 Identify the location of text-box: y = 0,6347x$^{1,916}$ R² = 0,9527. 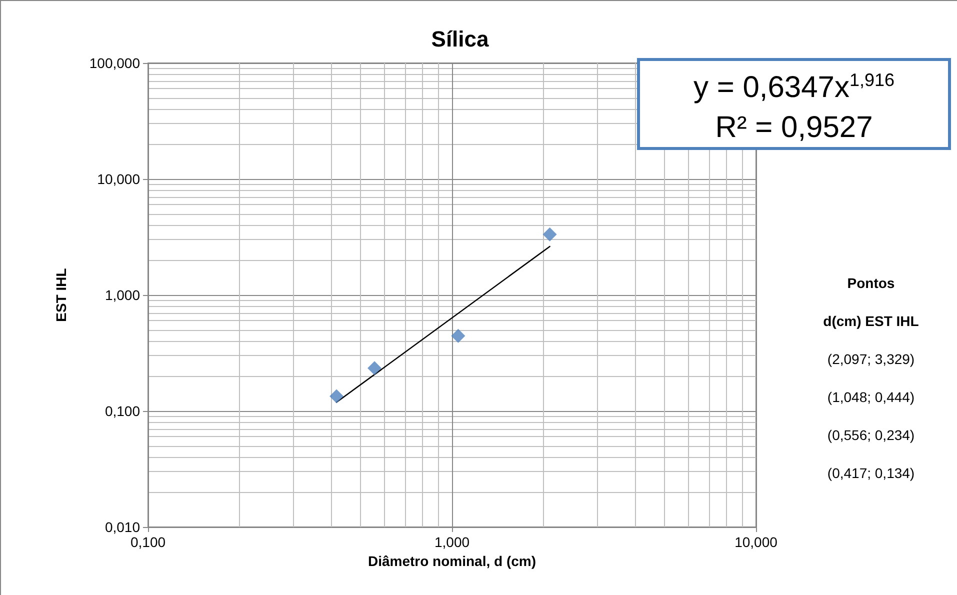
(794, 104).